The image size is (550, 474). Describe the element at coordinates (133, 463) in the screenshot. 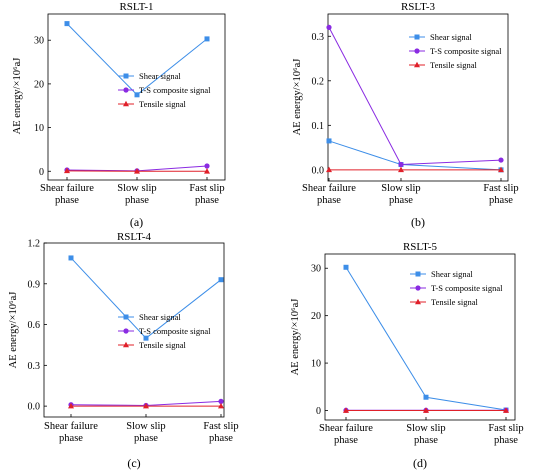

I see `panel-label: (c)` at that location.